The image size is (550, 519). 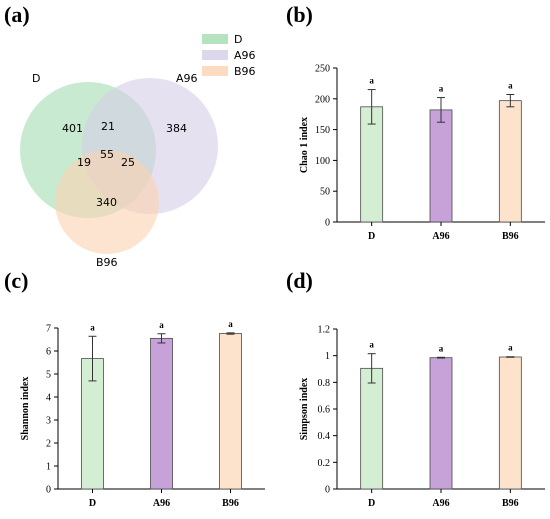 What do you see at coordinates (128, 162) in the screenshot?
I see `venn-count-a96-b96: 25` at bounding box center [128, 162].